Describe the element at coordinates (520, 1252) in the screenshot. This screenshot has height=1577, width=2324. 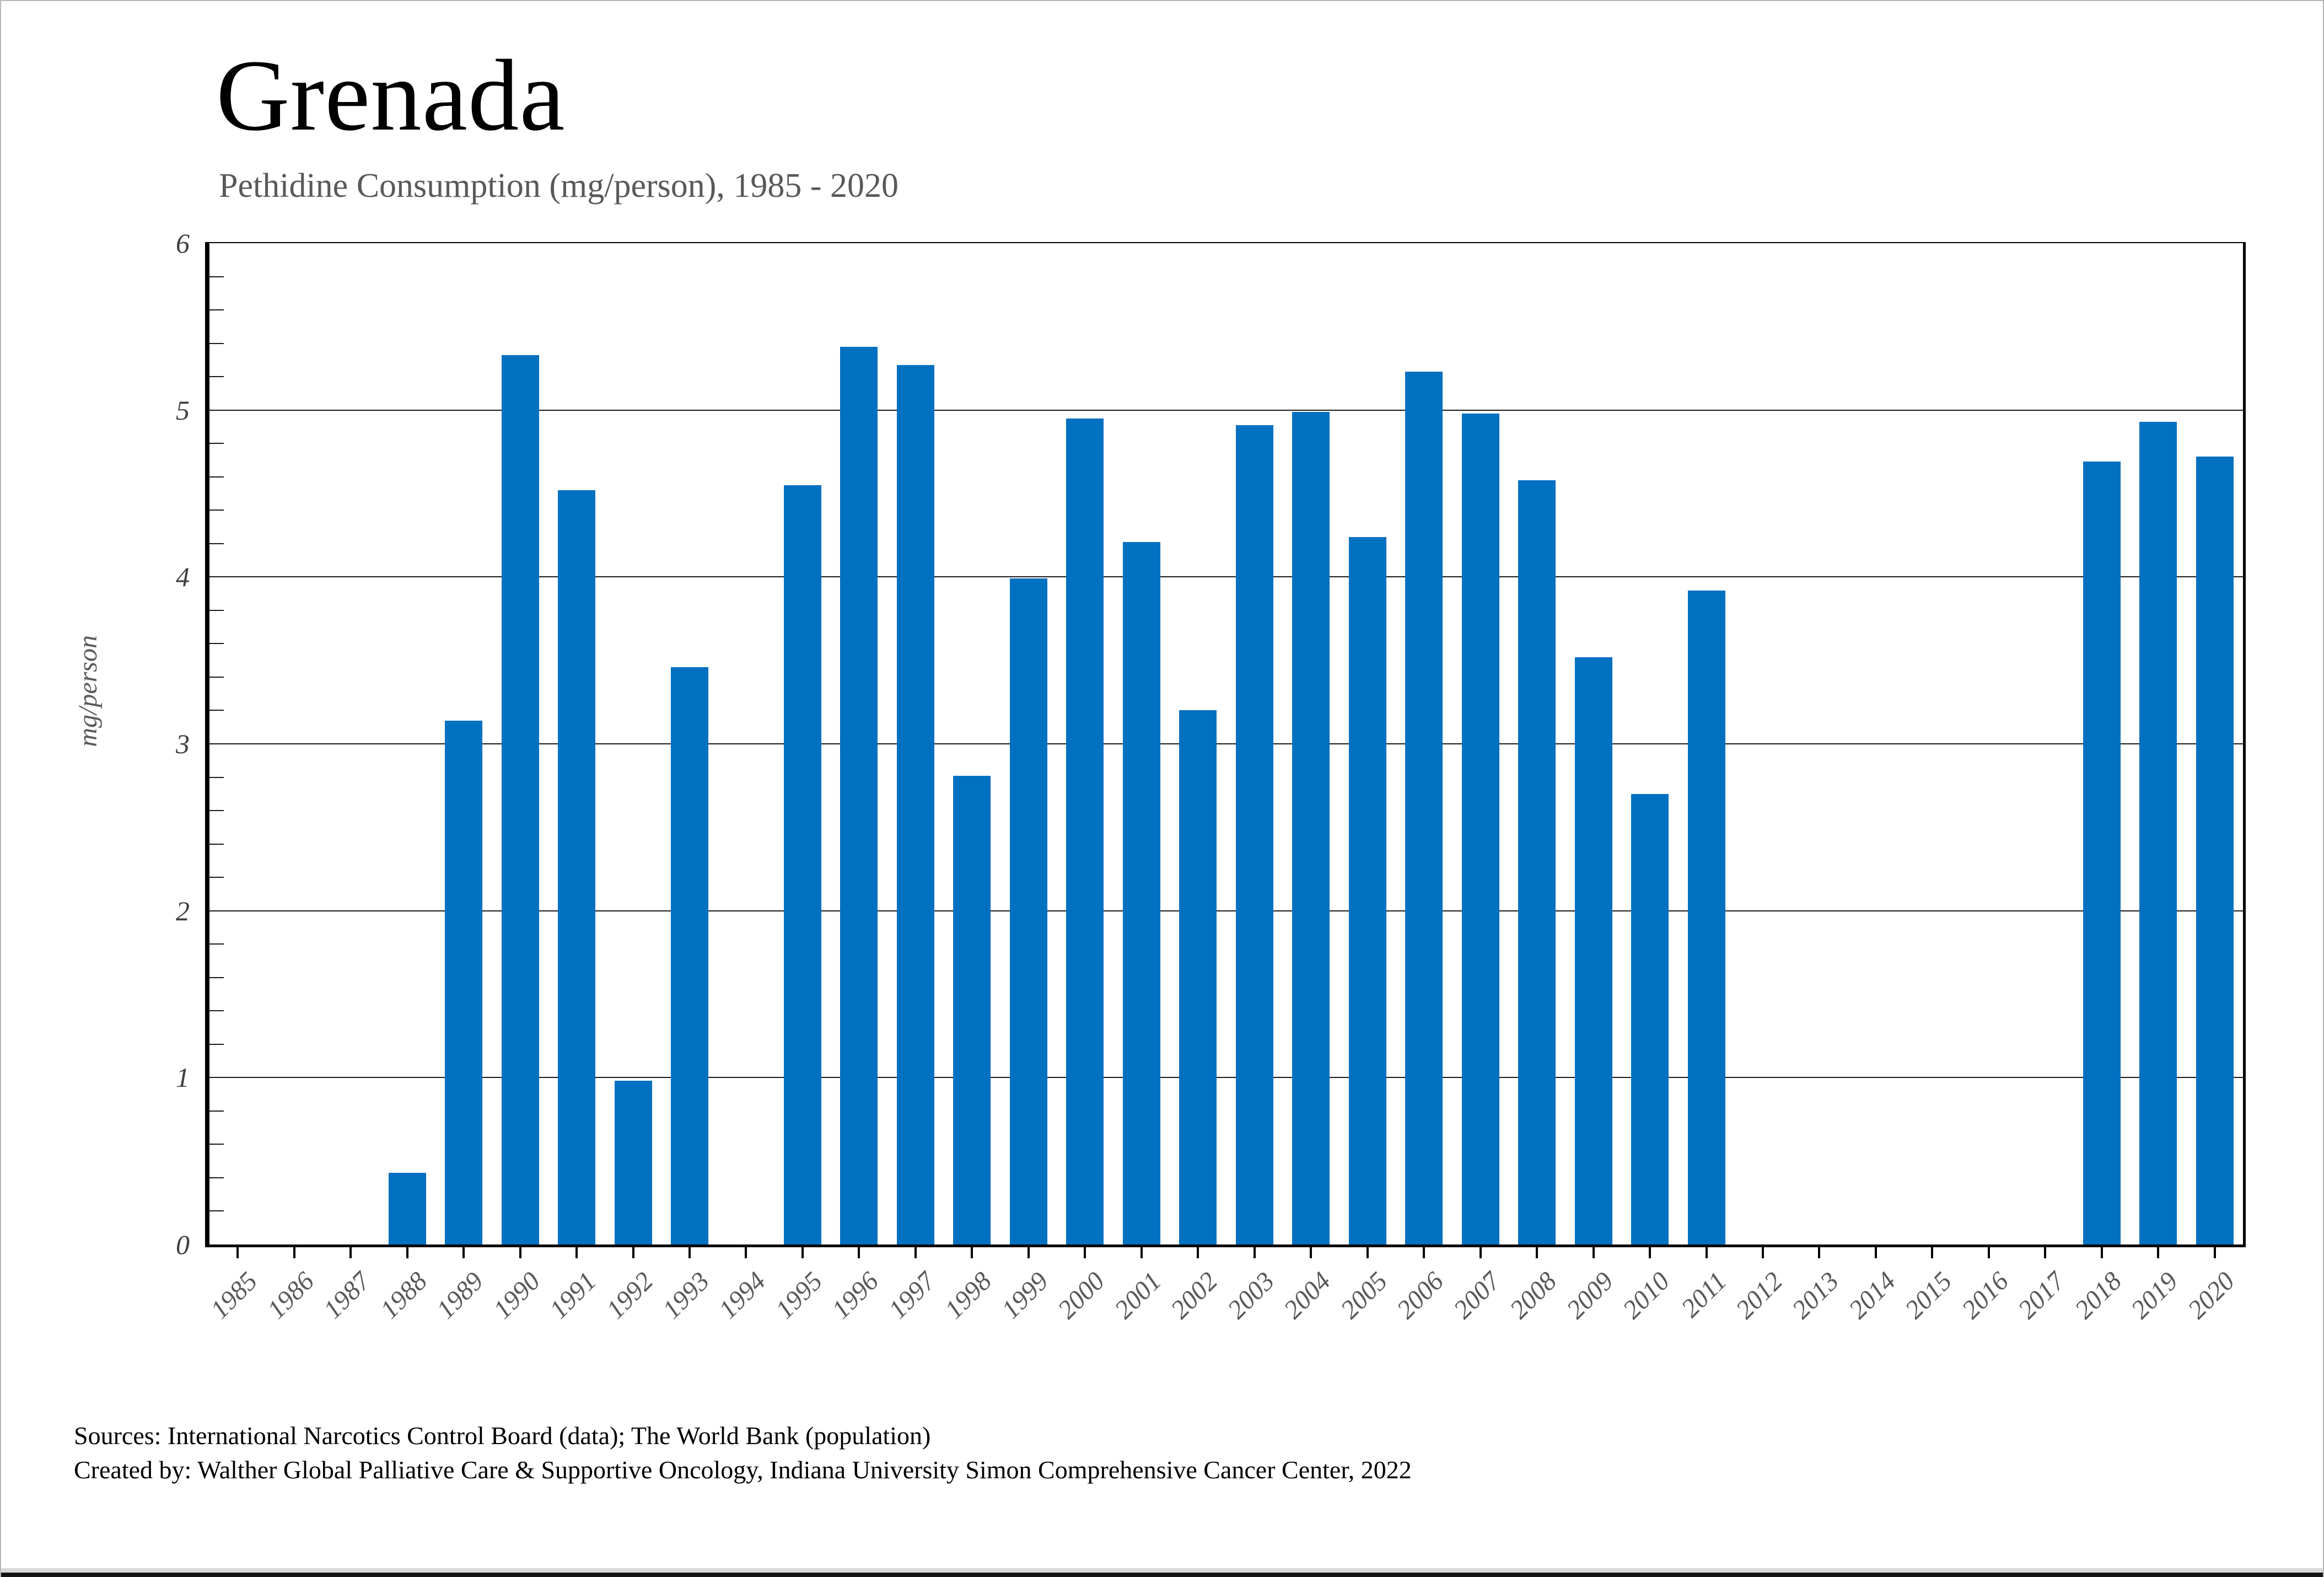
I see `x-tick-1990` at that location.